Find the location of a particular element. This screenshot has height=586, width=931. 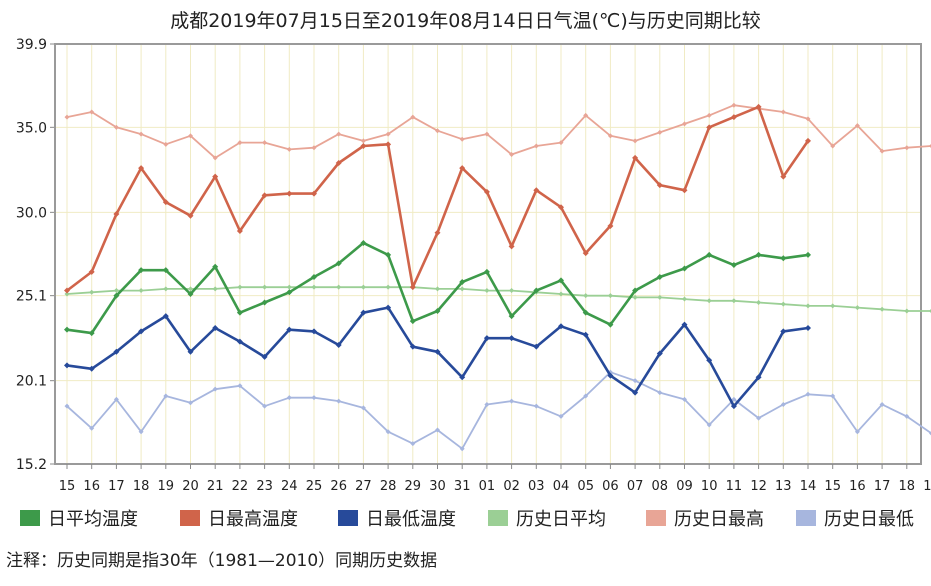

x-tick-label: 14 is located at coordinates (808, 486).